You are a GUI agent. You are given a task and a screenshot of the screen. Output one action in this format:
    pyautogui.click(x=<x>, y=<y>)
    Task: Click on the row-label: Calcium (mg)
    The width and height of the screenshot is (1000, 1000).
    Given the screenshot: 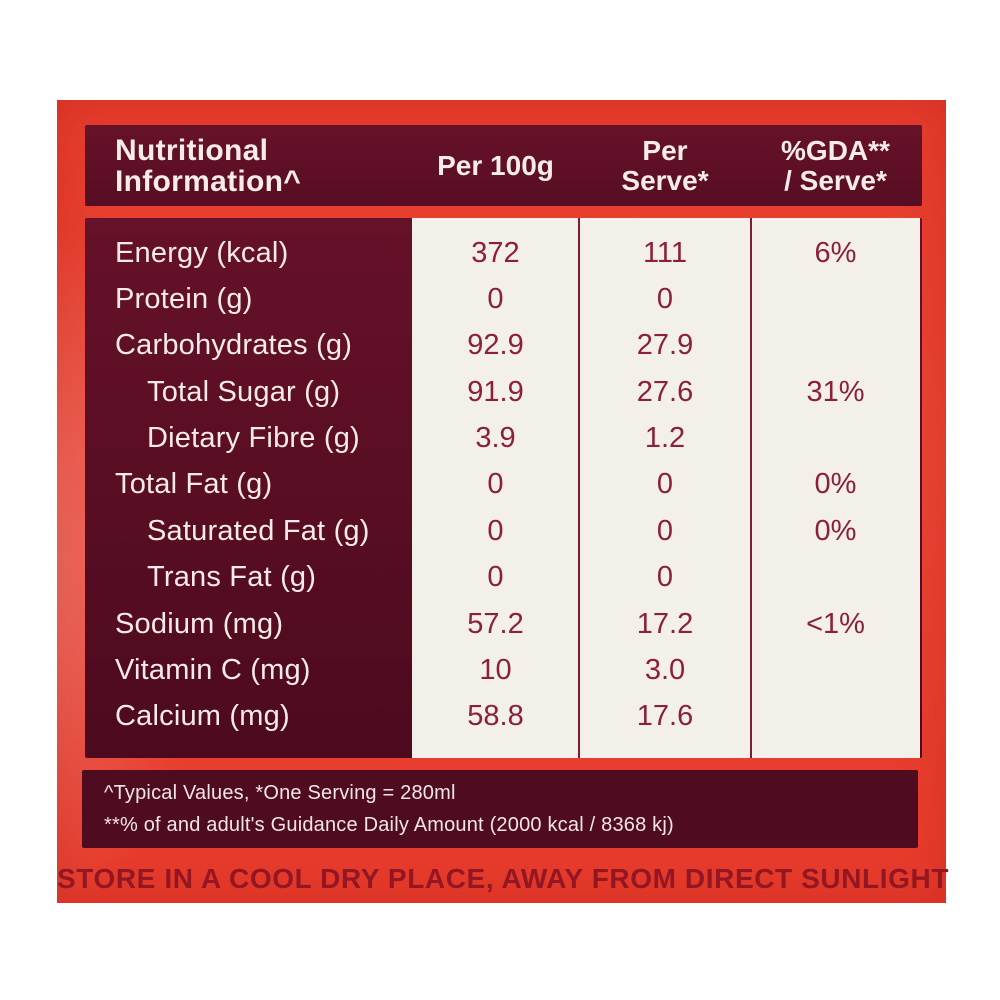 What is the action you would take?
    pyautogui.click(x=202, y=716)
    